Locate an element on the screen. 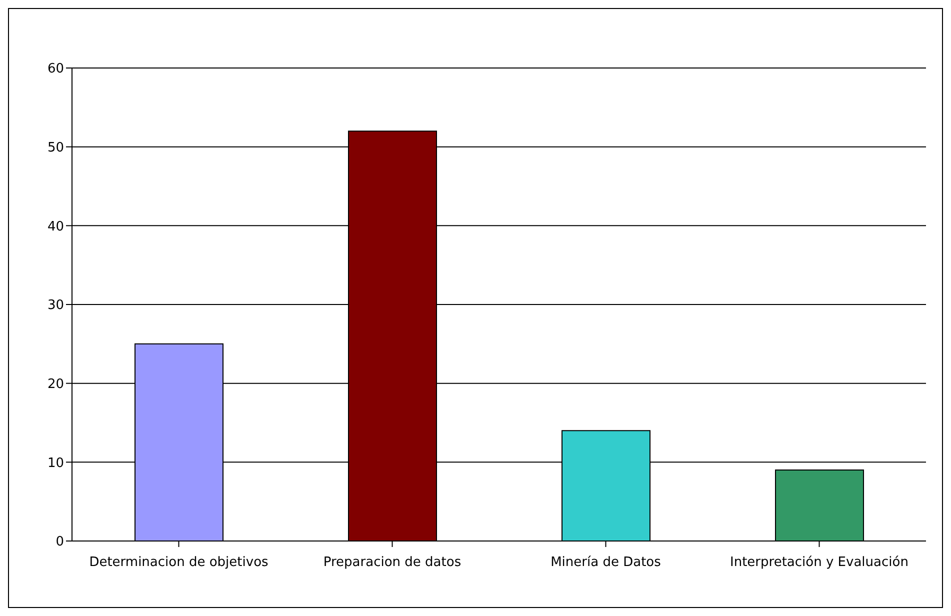  y-tick-label: 10 is located at coordinates (55, 463).